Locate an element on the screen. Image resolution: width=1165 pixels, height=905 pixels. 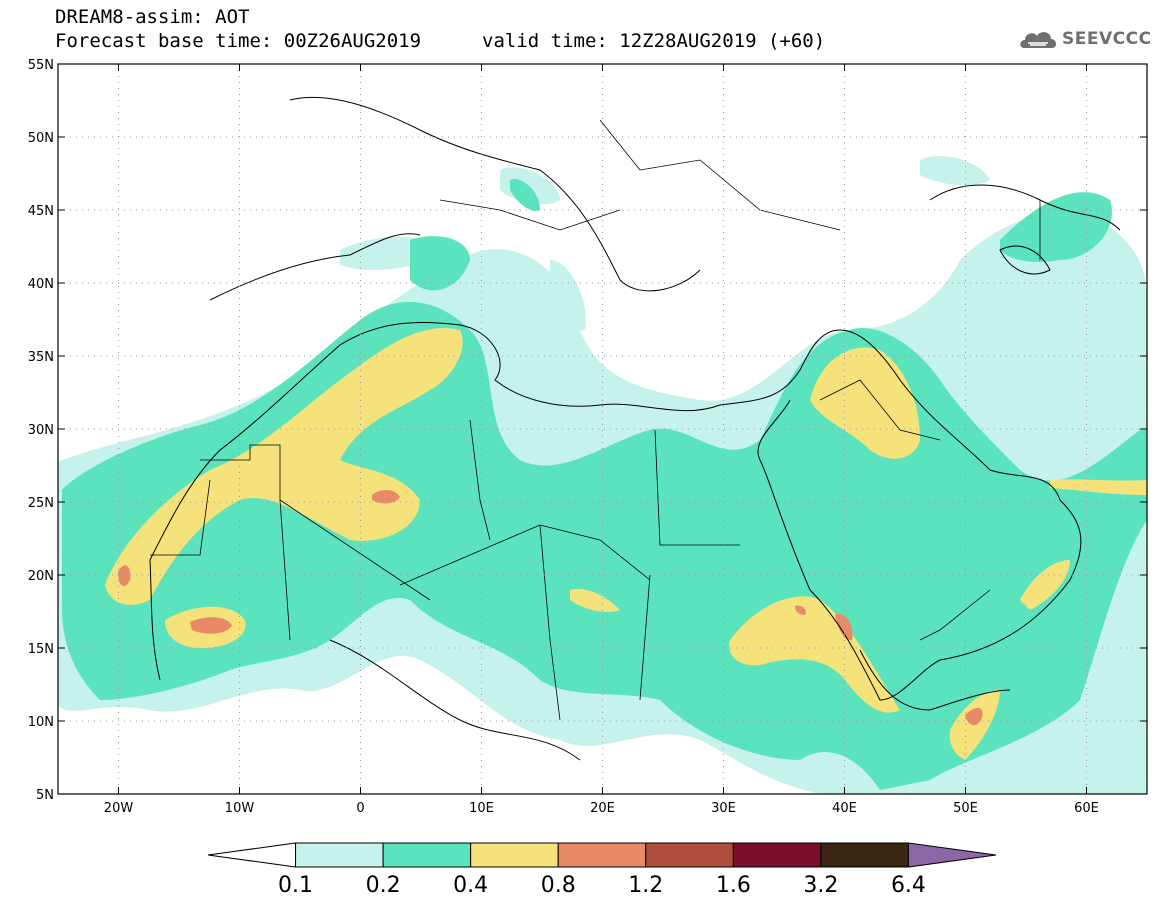
lat-tick-label: 50N is located at coordinates (41, 138).